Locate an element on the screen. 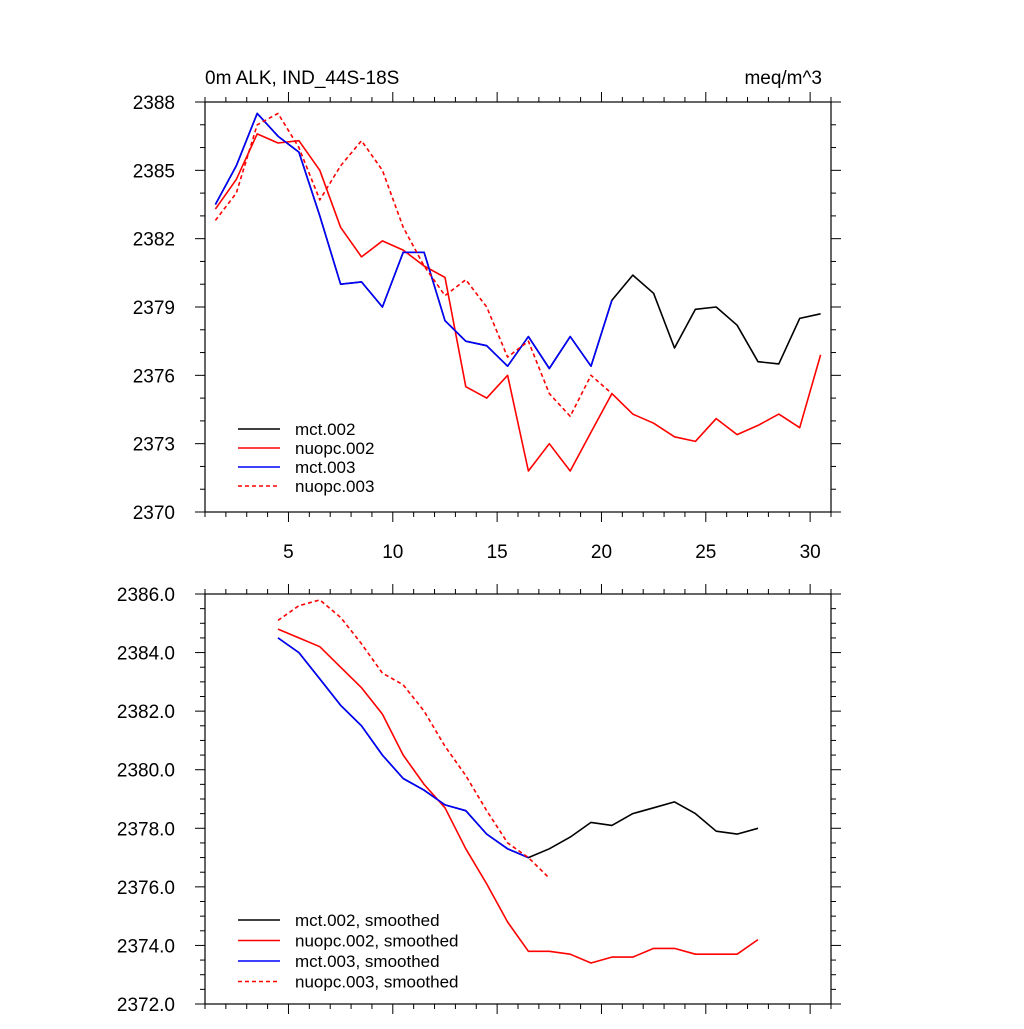  y-tick-label: 2372.0 is located at coordinates (146, 1005).